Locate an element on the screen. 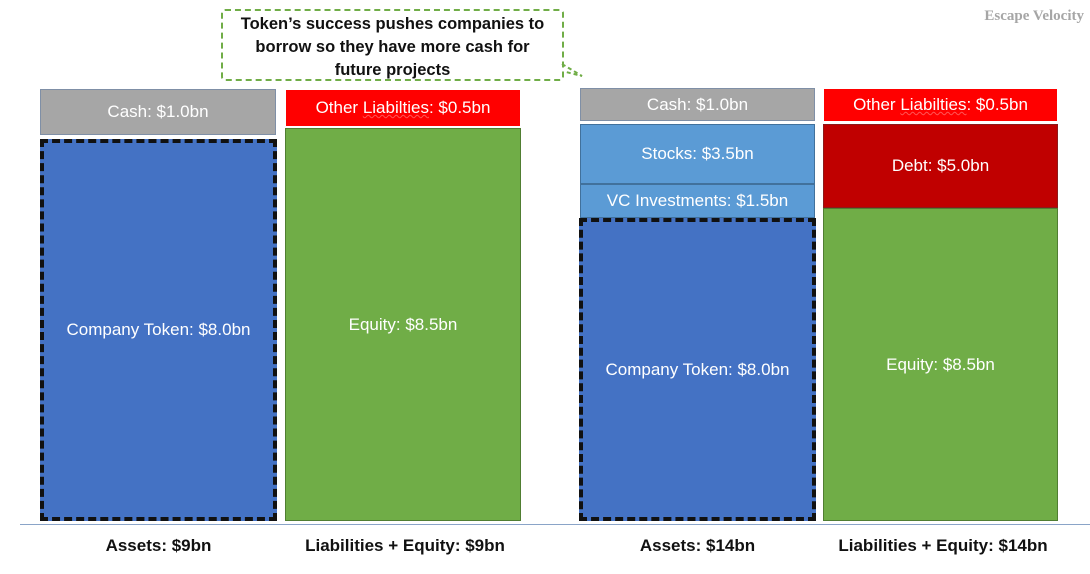 The height and width of the screenshot is (574, 1090). baseline is located at coordinates (555, 524).